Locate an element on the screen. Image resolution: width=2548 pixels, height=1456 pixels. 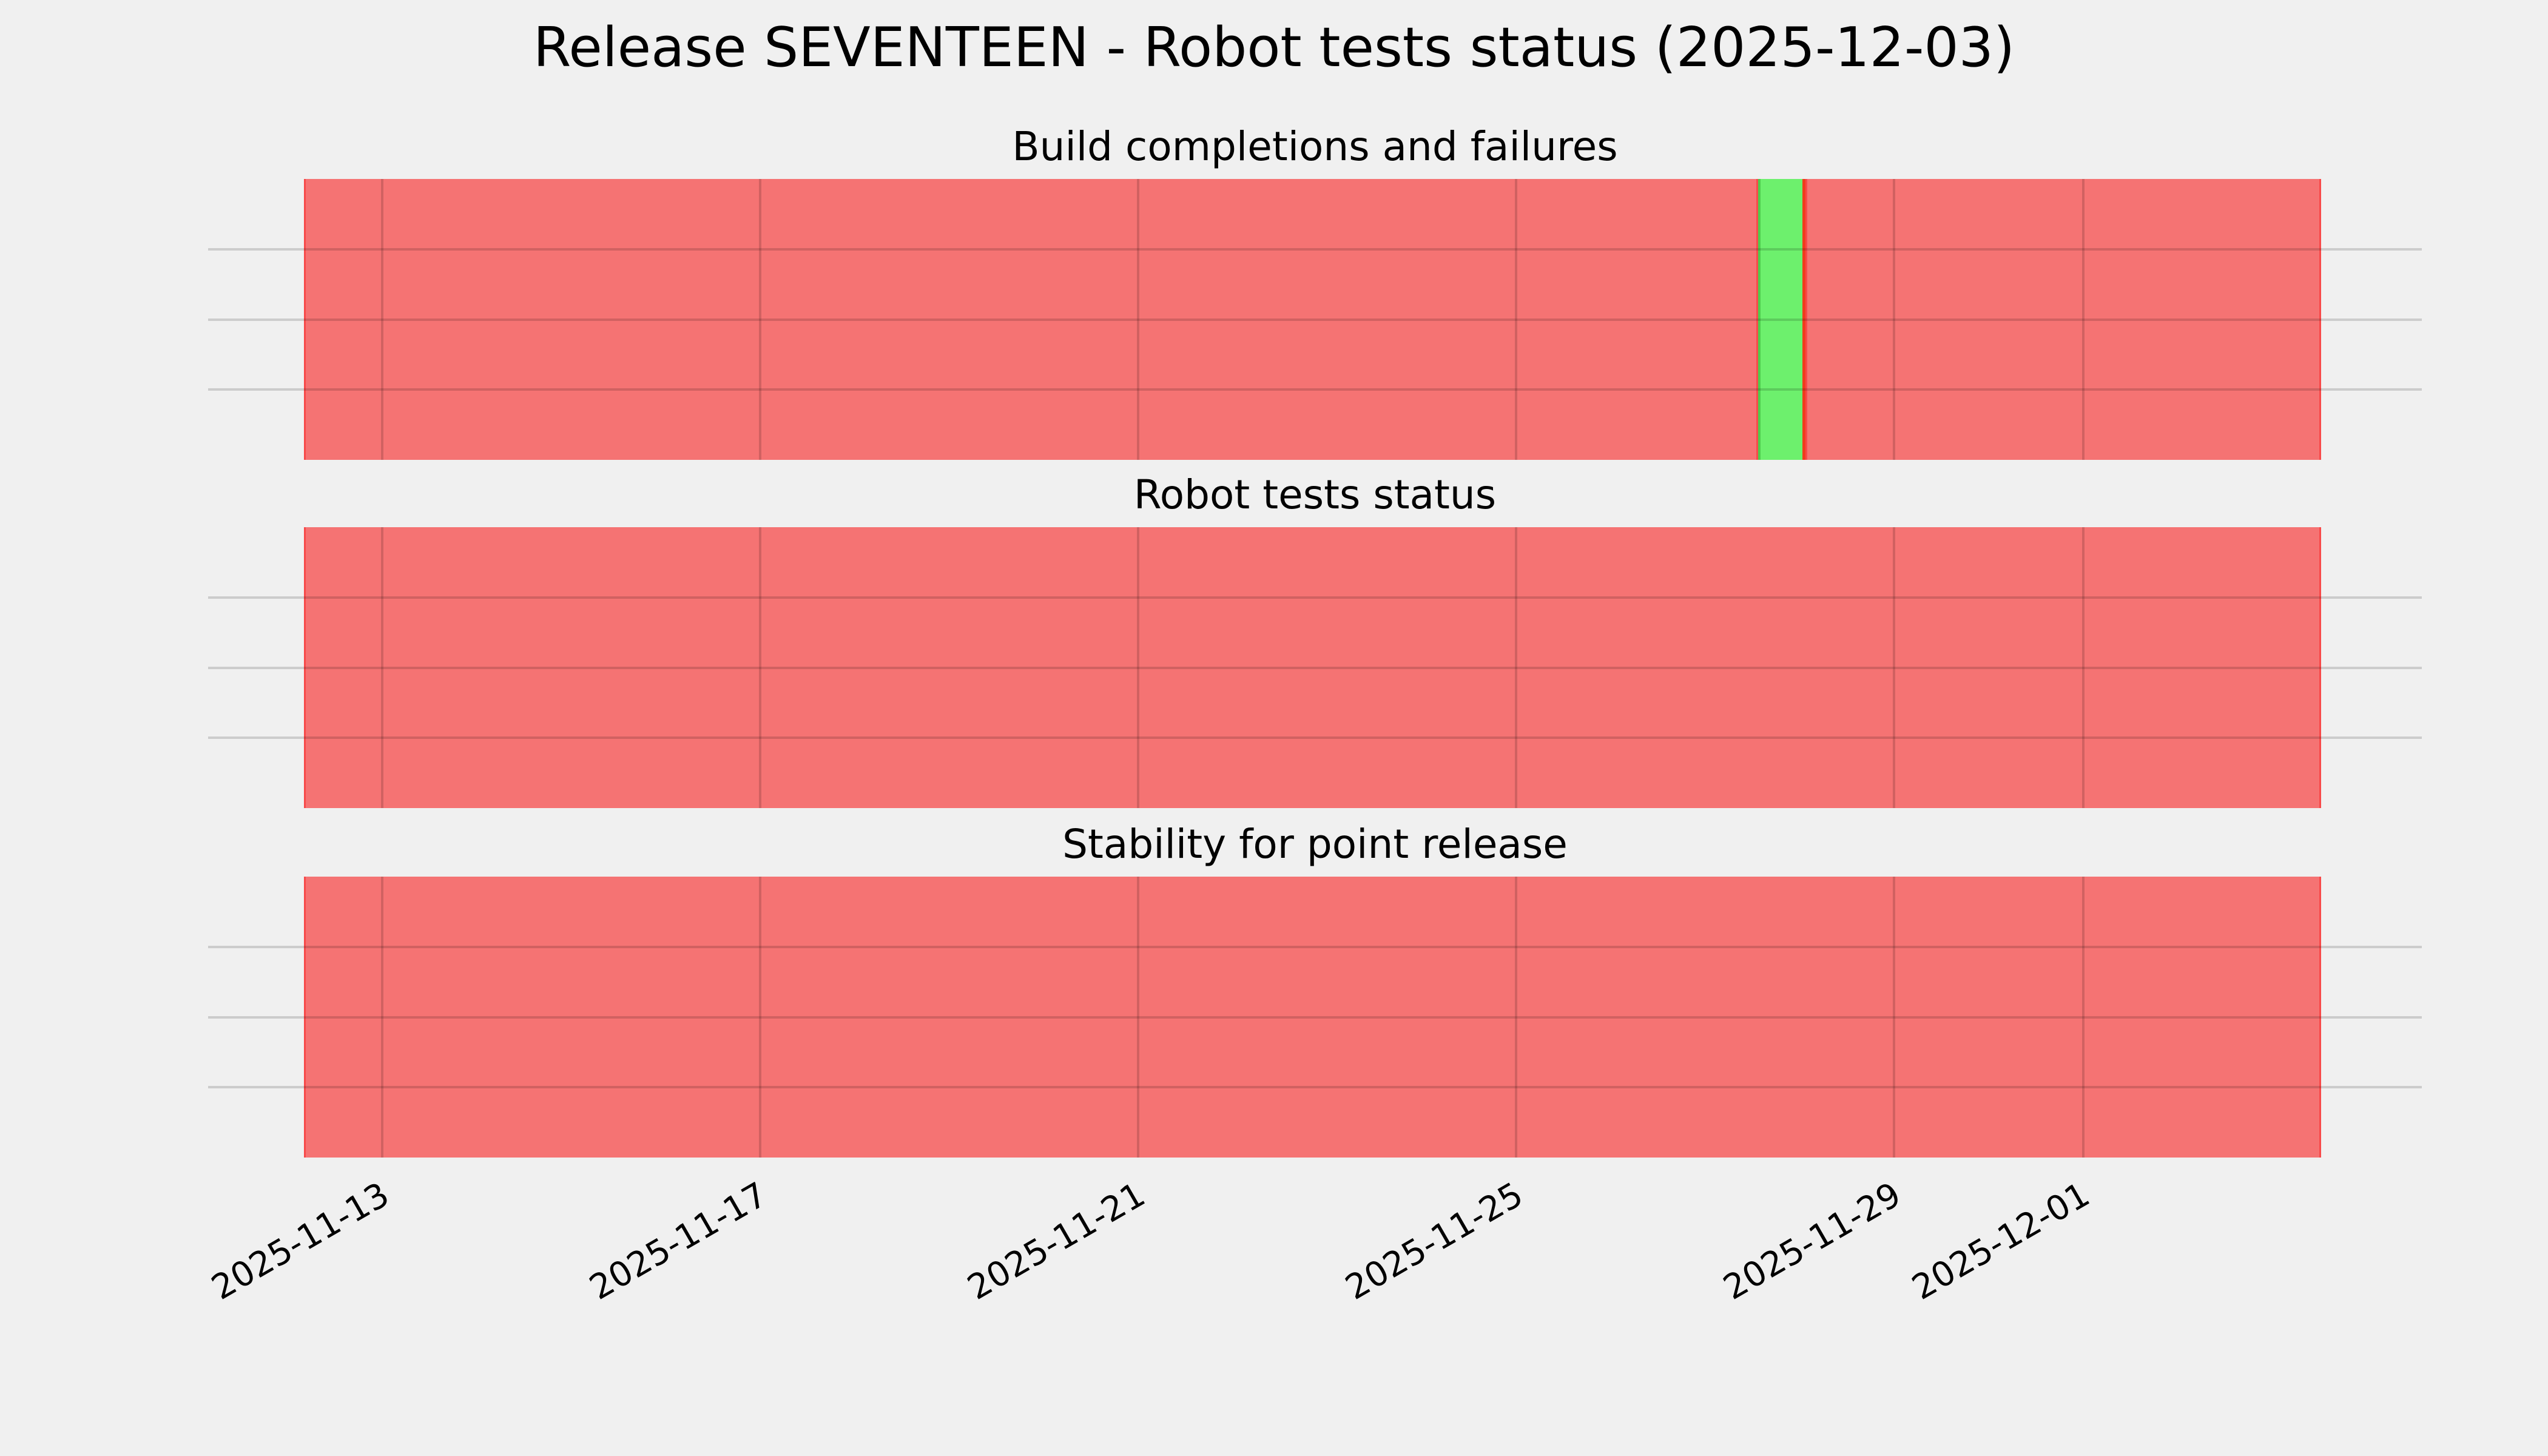
subplot2-title: Robot tests status is located at coordinates (1315, 494).